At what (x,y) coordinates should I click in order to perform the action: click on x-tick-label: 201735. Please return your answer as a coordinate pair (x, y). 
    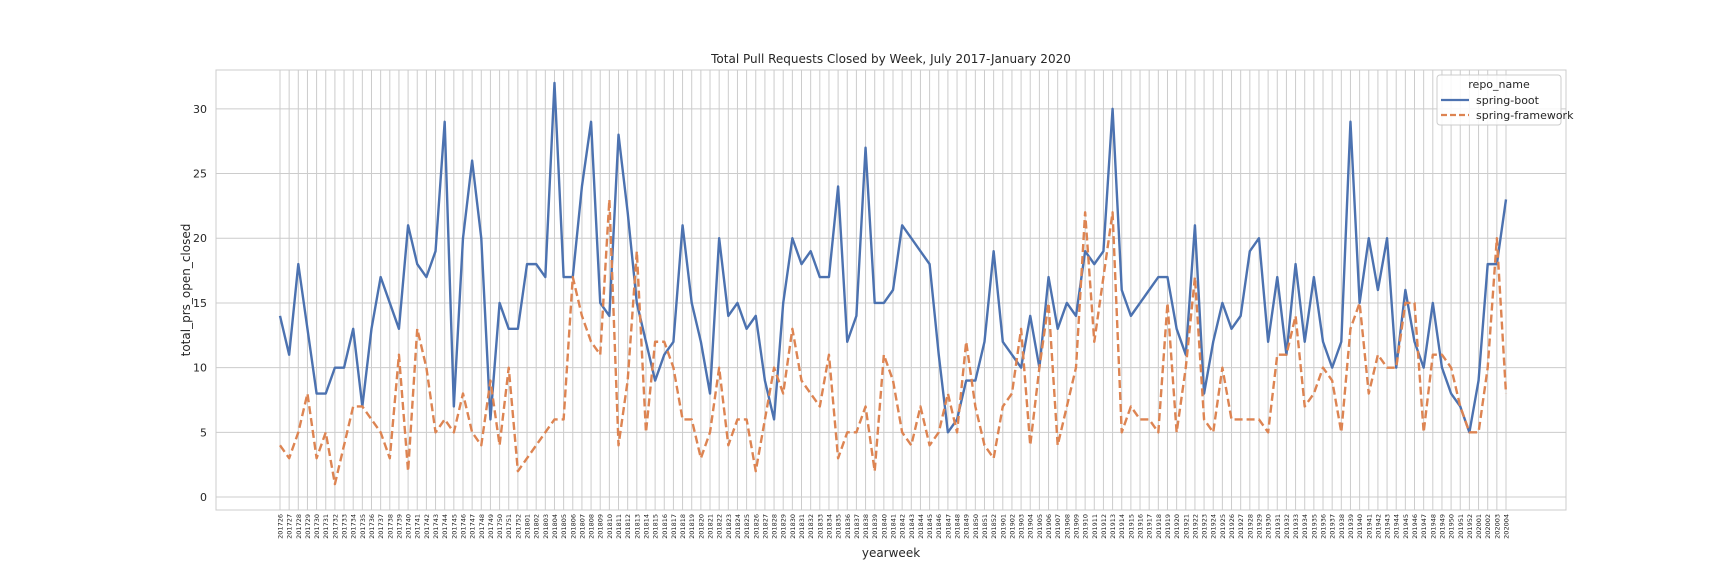
    Looking at the image, I should click on (363, 526).